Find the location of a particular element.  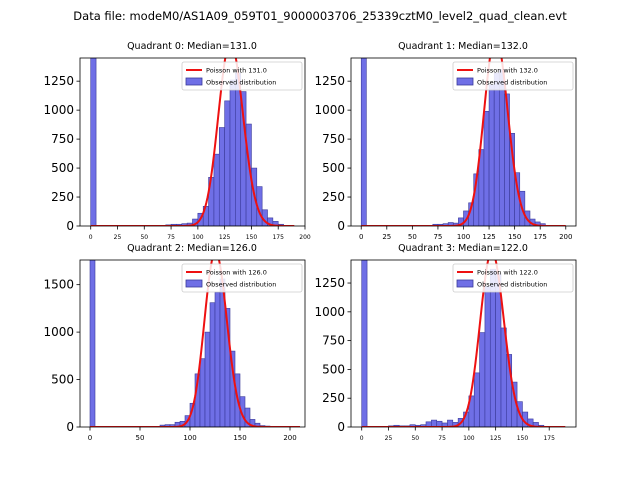

quadrant-2-legend: Poisson with 126.0 Observed distribution is located at coordinates (242, 278).